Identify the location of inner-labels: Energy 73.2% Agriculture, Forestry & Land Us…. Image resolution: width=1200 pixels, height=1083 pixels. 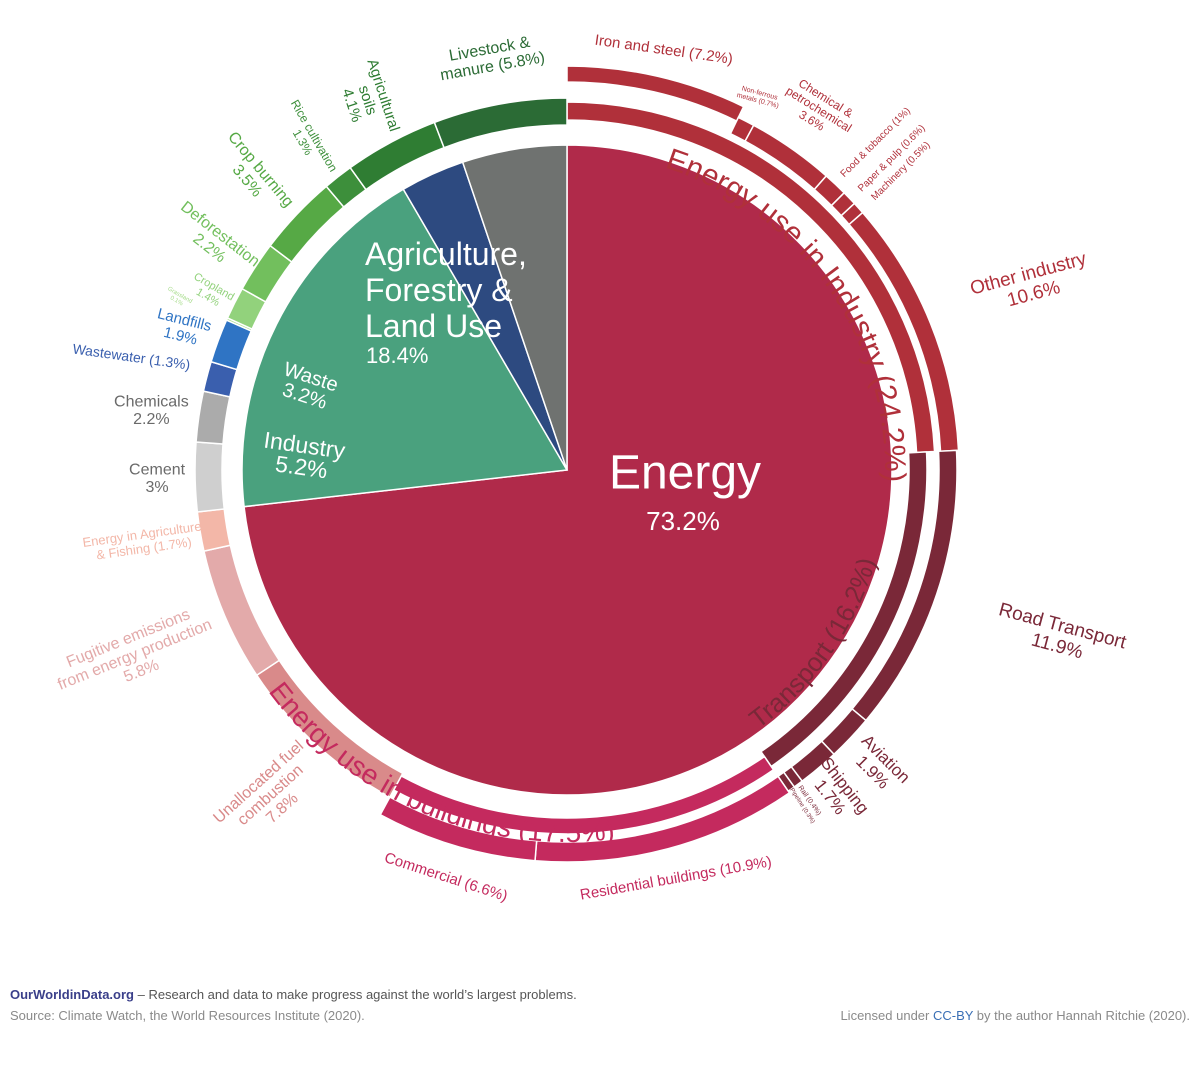
(511, 386).